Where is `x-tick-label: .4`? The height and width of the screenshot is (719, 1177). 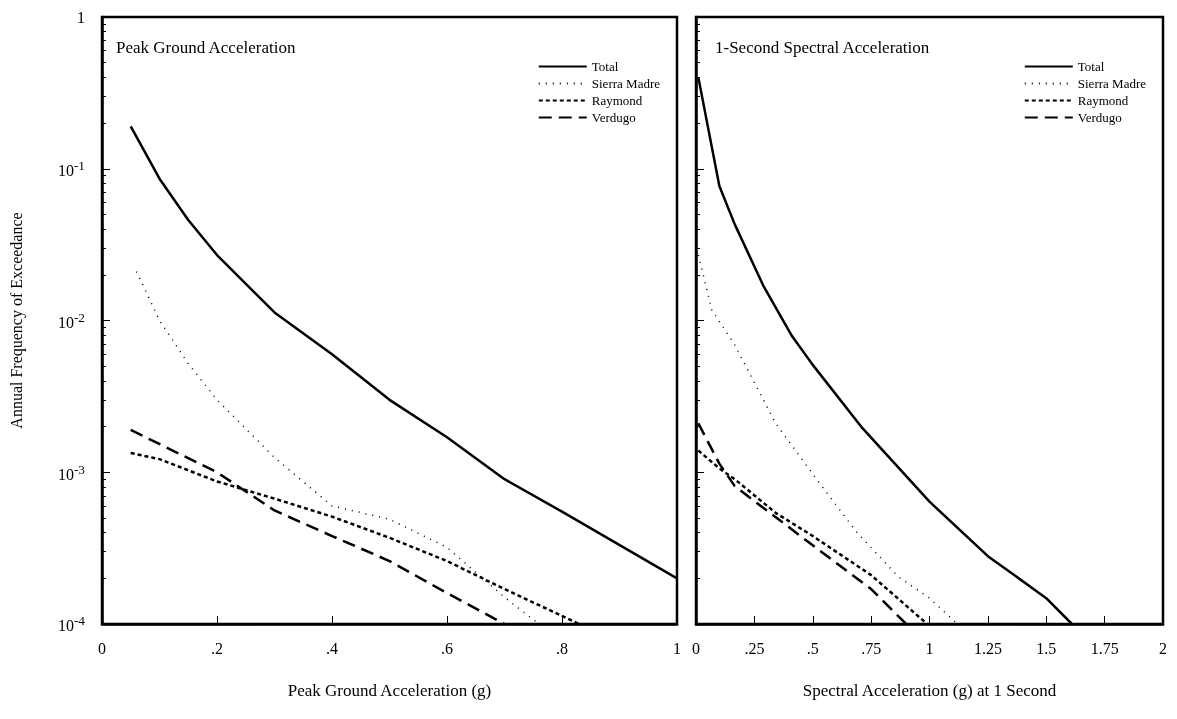
x-tick-label: .4 is located at coordinates (332, 648).